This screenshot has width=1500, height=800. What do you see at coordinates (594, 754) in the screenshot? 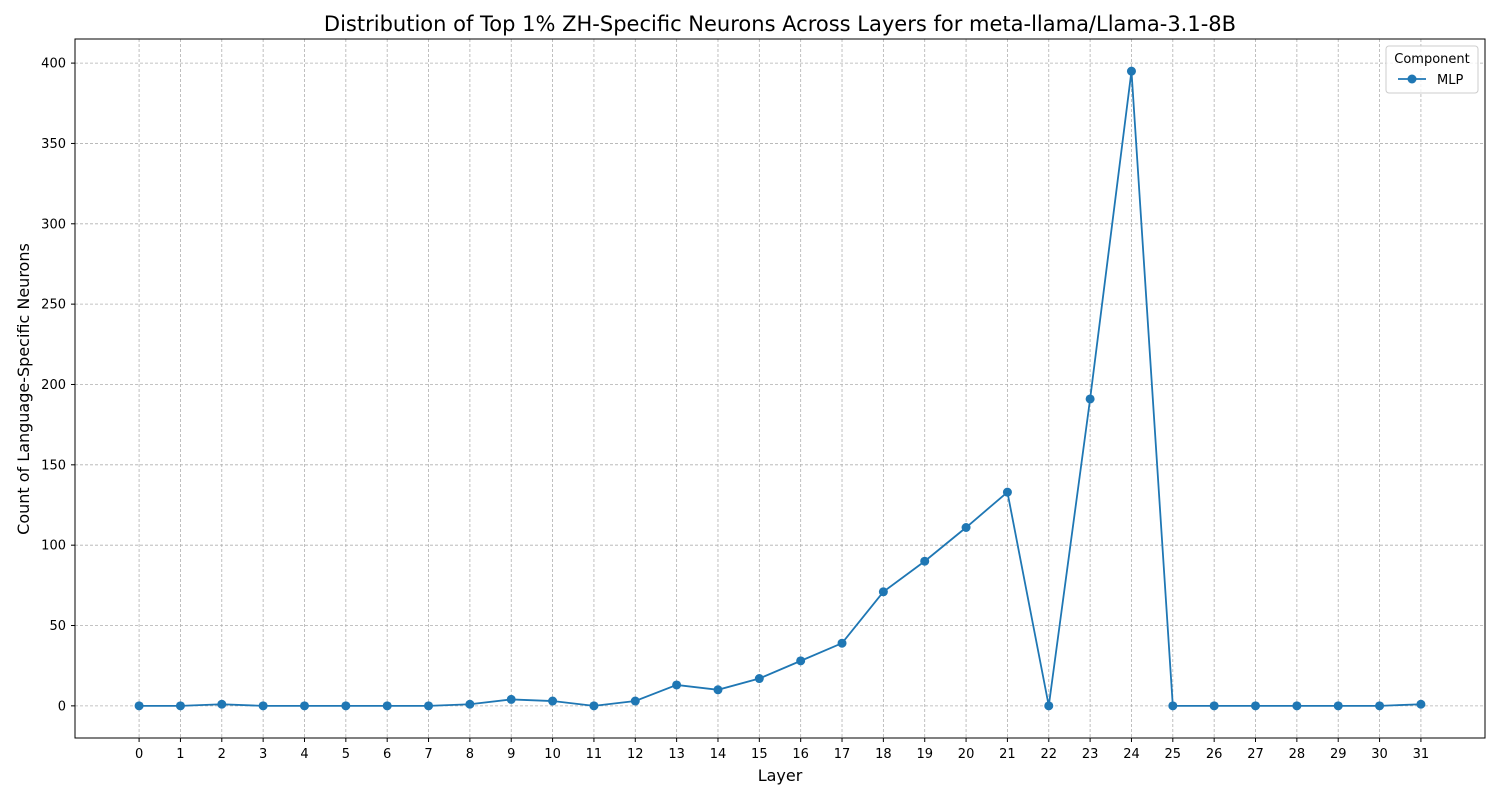
I see `x-tick-label: 11` at bounding box center [594, 754].